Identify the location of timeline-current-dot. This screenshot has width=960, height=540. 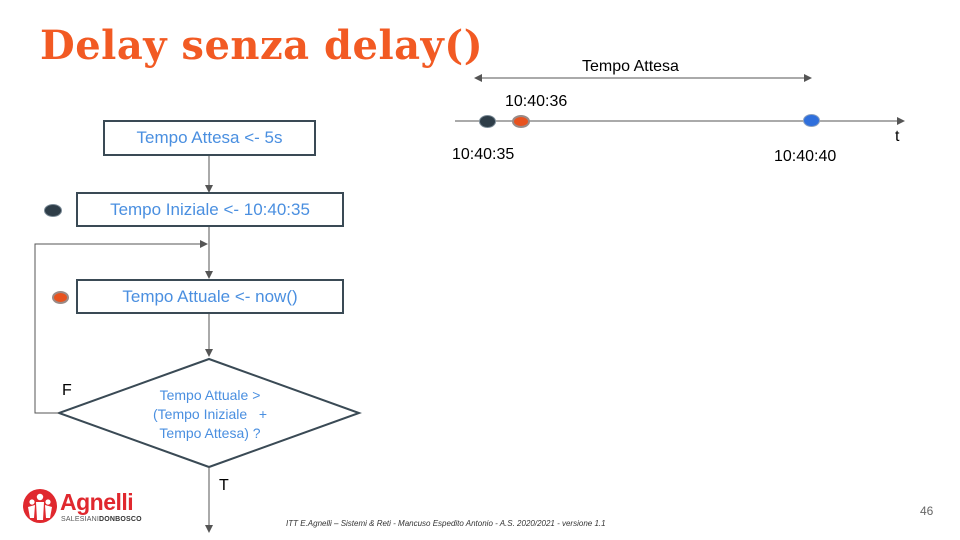
(521, 121).